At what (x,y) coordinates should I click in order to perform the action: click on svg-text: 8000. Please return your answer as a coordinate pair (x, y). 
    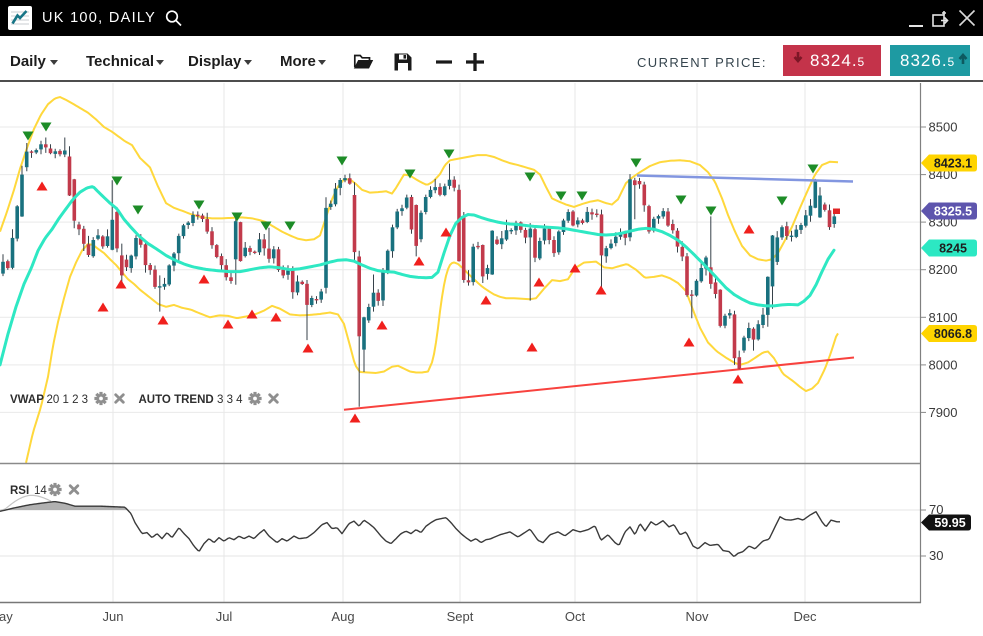
    Looking at the image, I should click on (943, 364).